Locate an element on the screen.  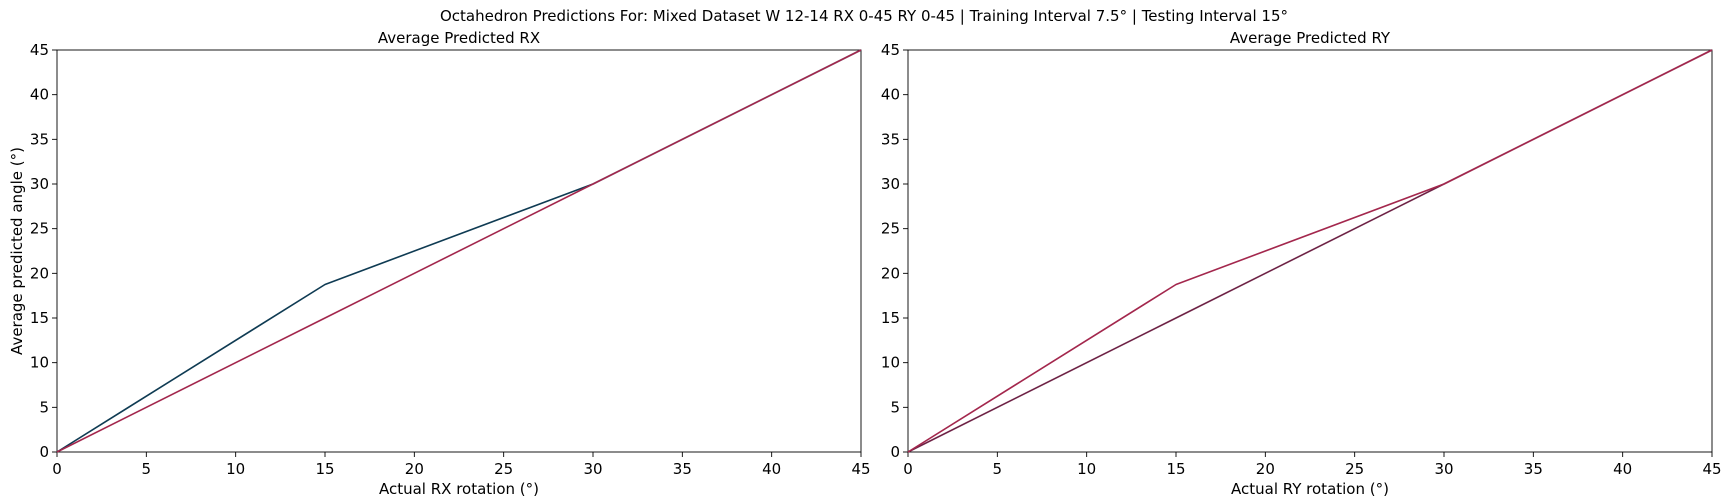
panel-title: Average Predicted RX is located at coordinates (459, 38).